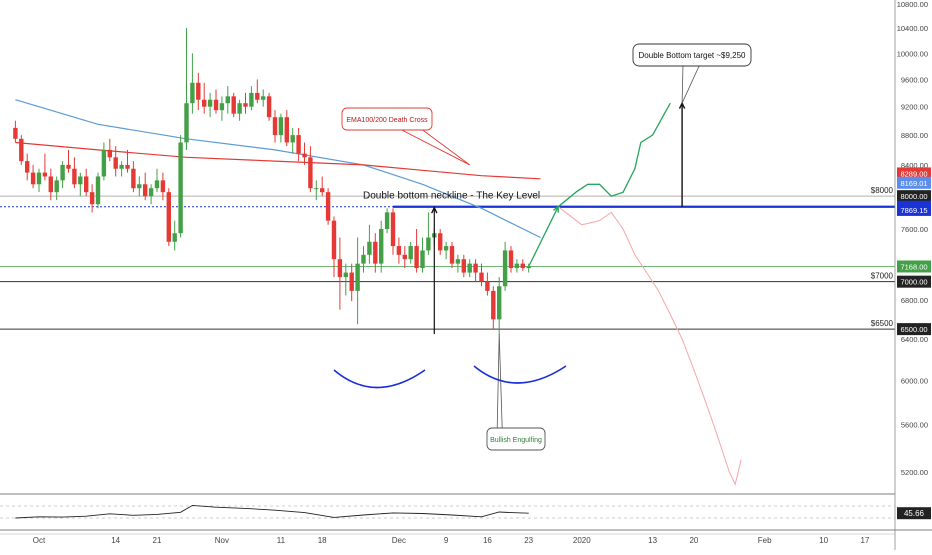  I want to click on price-tick-label: 8800.00, so click(914, 135).